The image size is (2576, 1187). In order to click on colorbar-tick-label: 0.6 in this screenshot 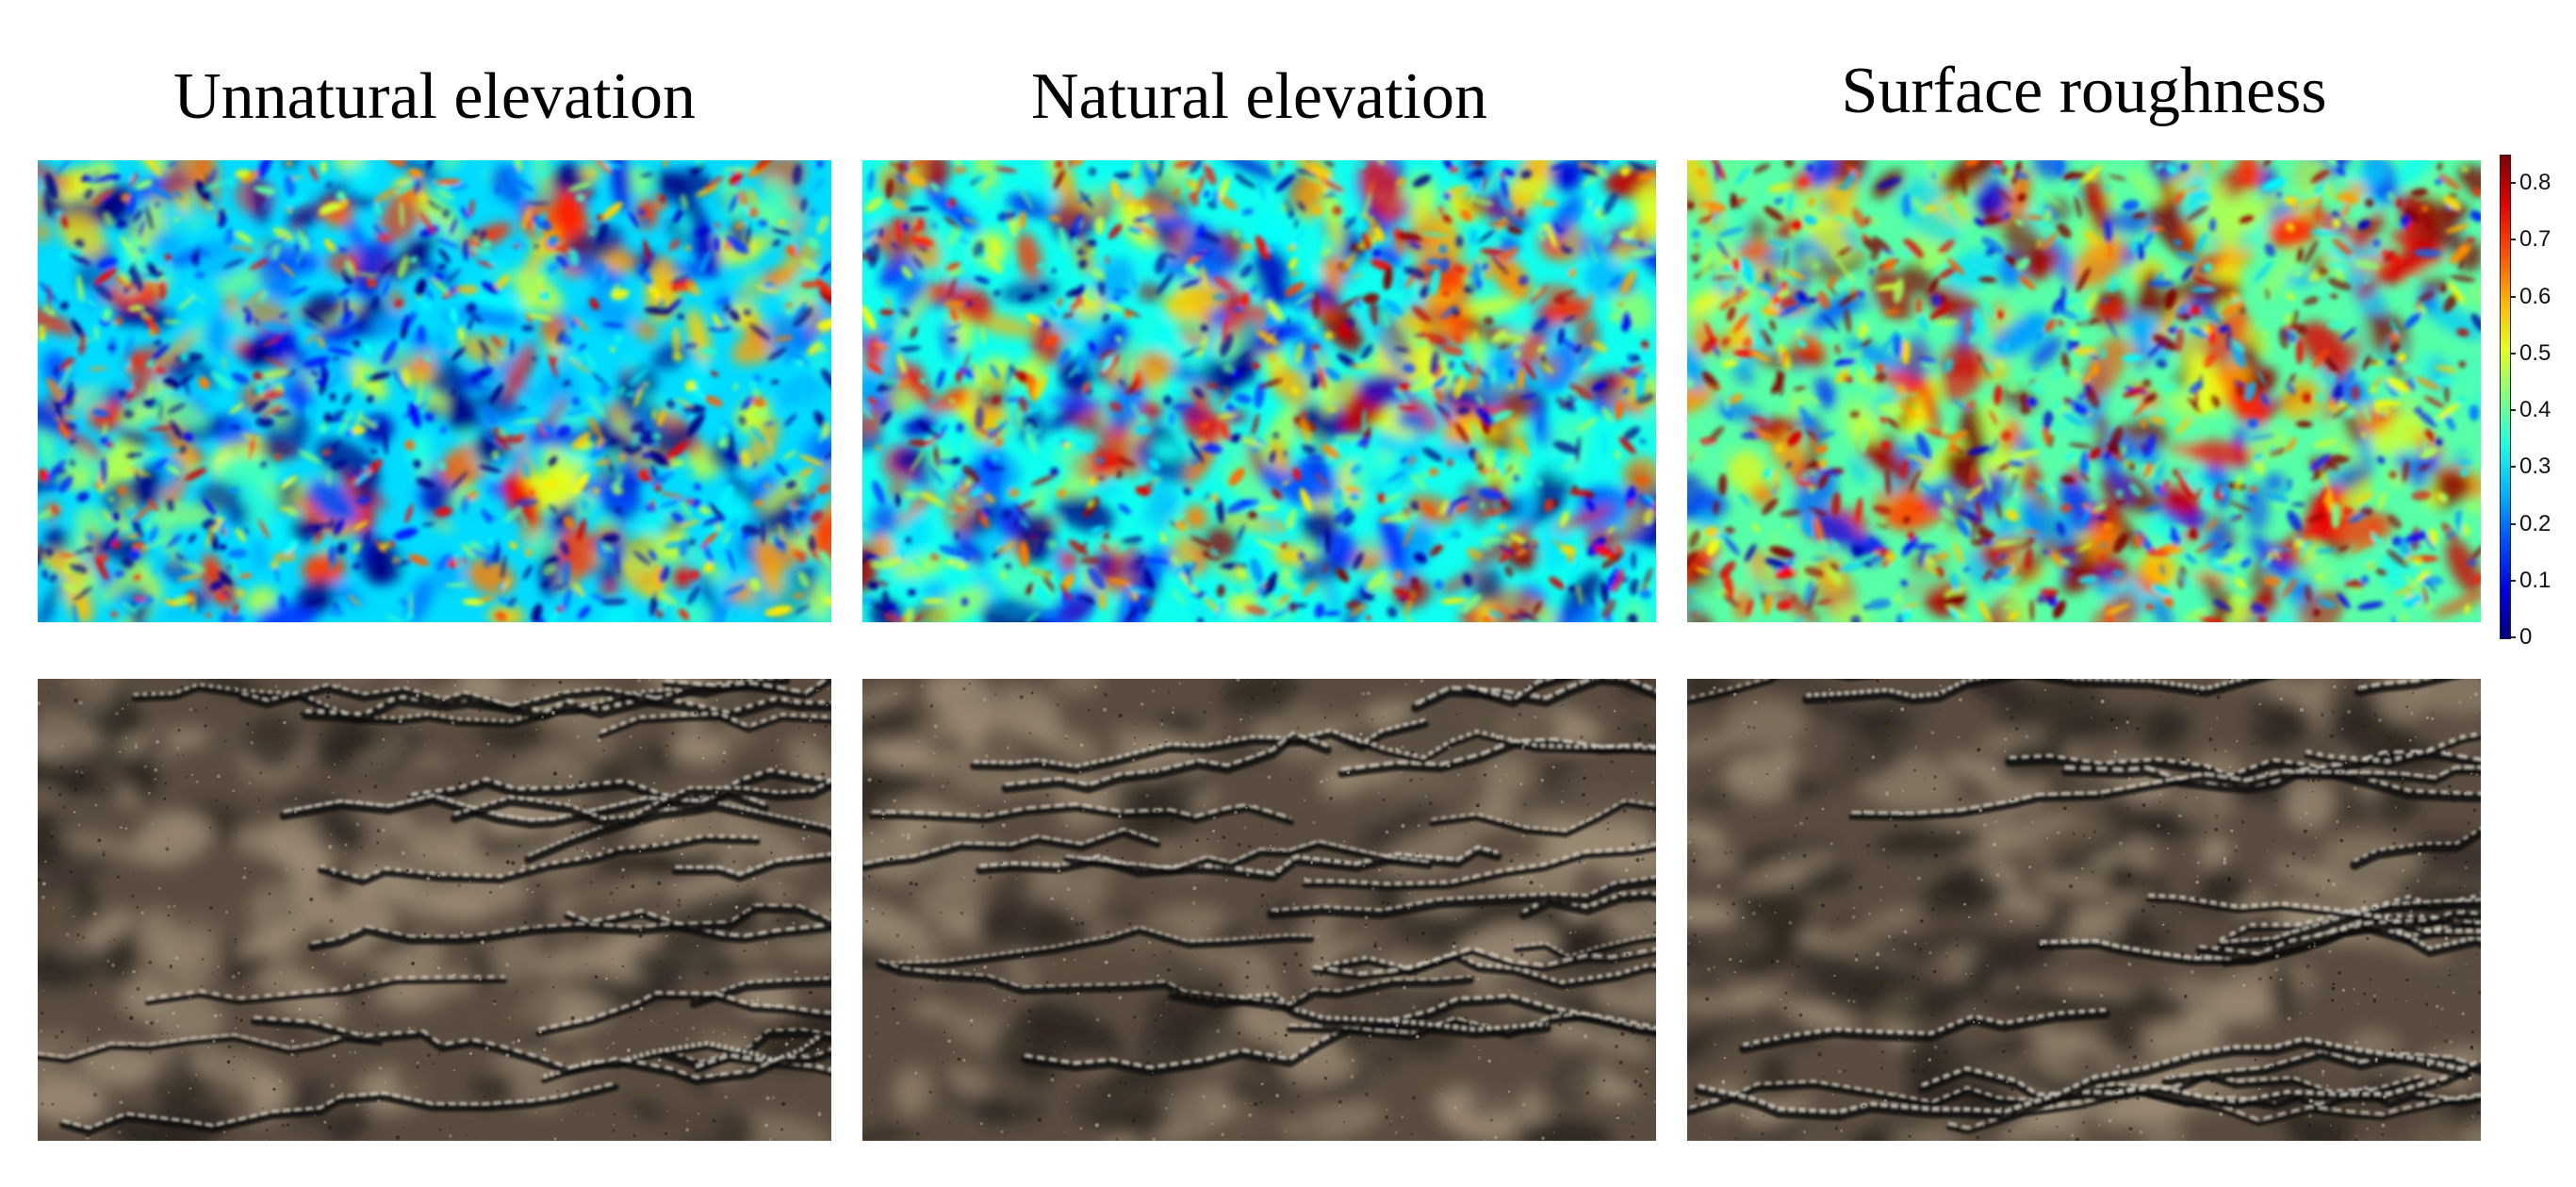, I will do `click(2535, 296)`.